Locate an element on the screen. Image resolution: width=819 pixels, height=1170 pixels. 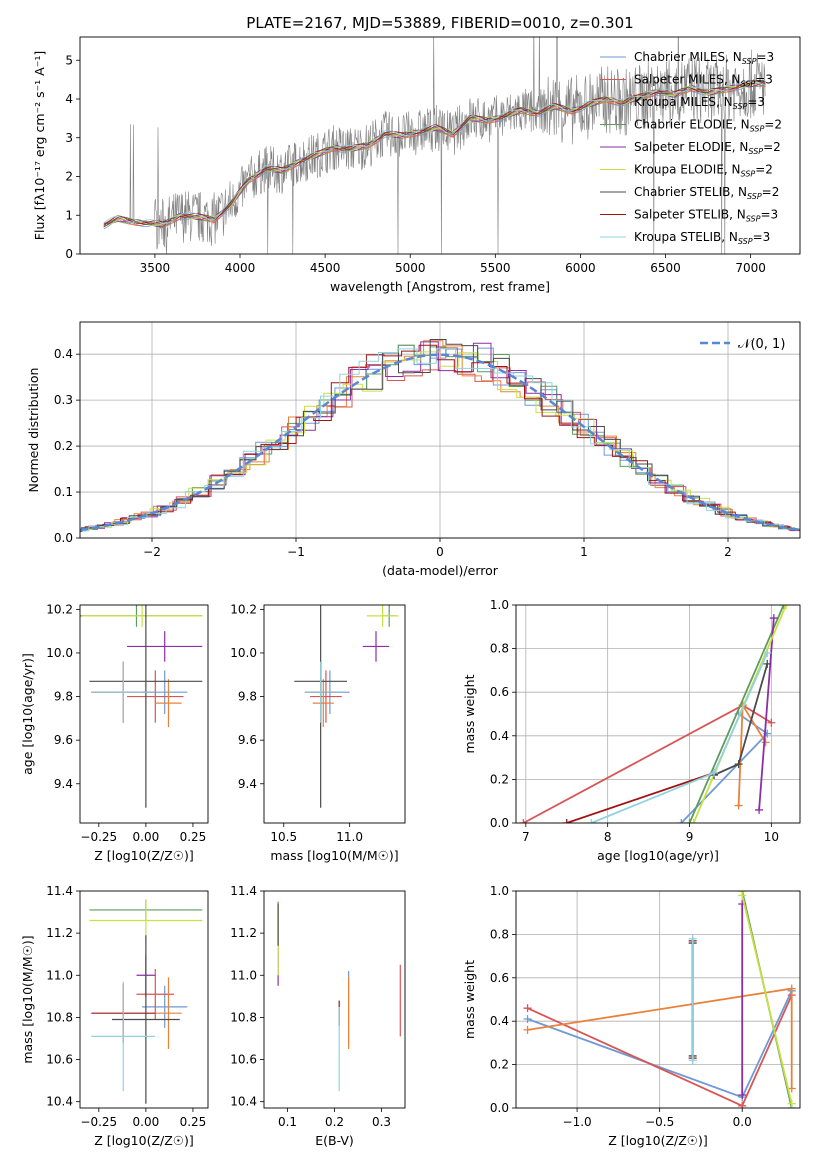
y-tick-label: 0 is located at coordinates (69, 254).